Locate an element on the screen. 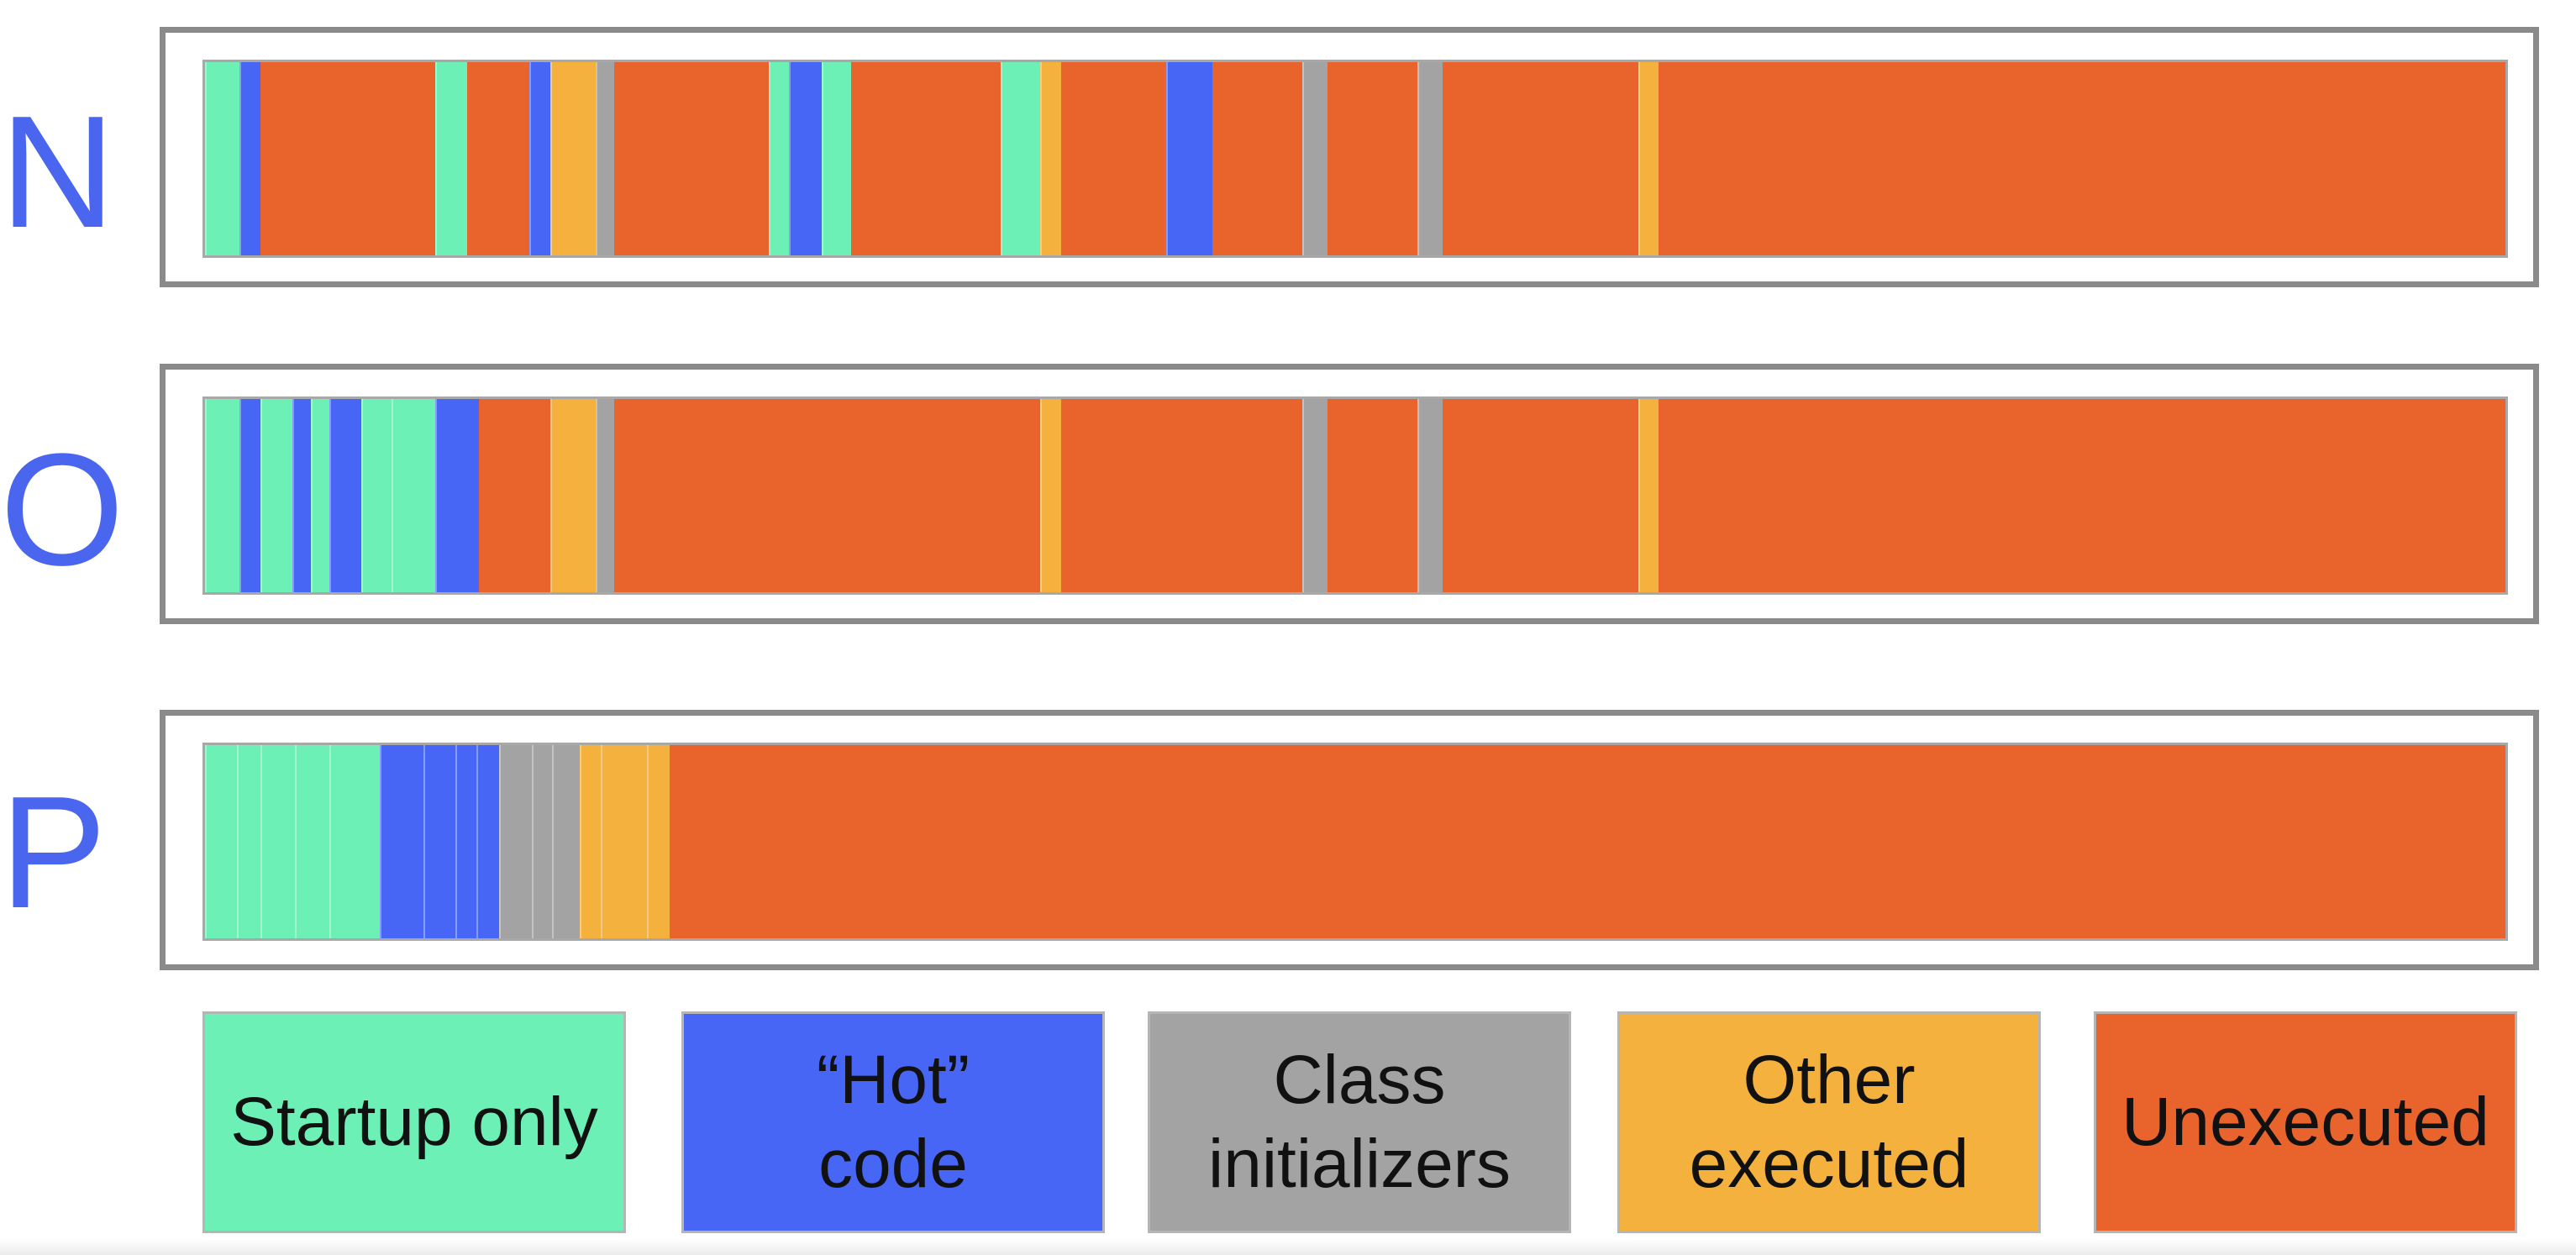 Image resolution: width=2576 pixels, height=1255 pixels. legend-class-initializers: Class initializers is located at coordinates (1359, 1122).